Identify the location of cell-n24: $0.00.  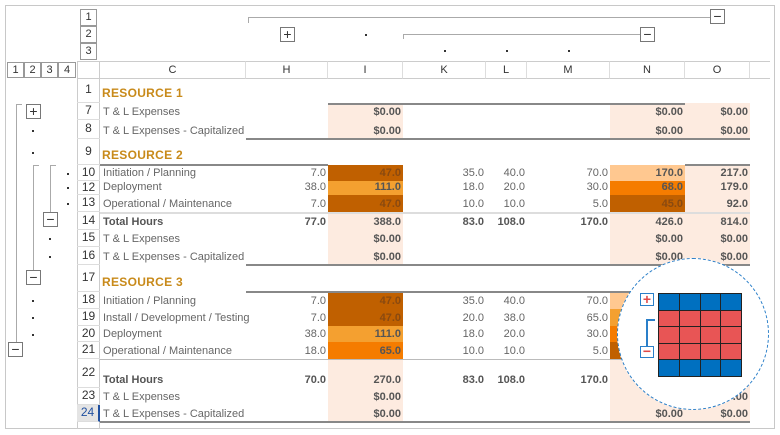
(669, 414).